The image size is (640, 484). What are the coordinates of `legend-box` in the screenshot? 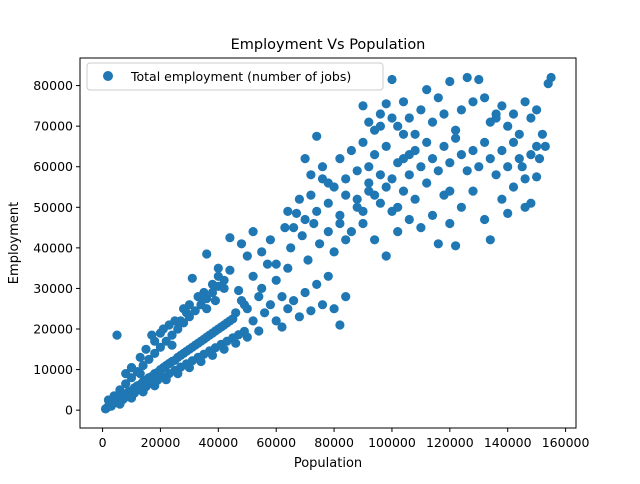 It's located at (235, 76).